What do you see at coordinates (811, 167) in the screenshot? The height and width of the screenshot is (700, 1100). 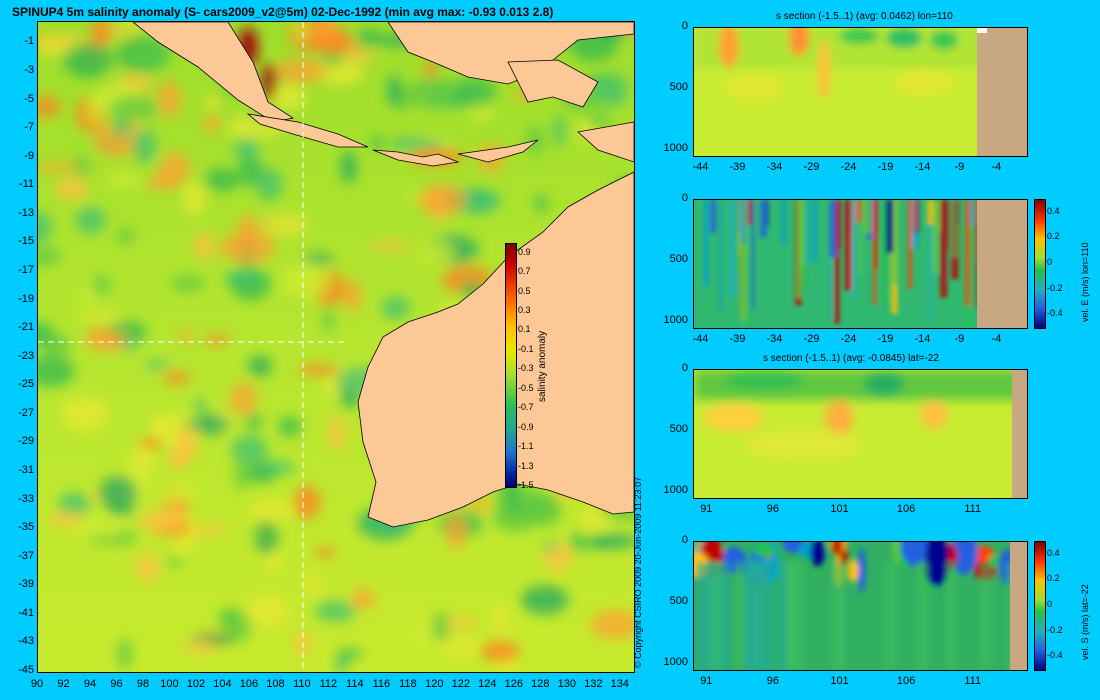 I see `section1-x-tick--29: -29` at bounding box center [811, 167].